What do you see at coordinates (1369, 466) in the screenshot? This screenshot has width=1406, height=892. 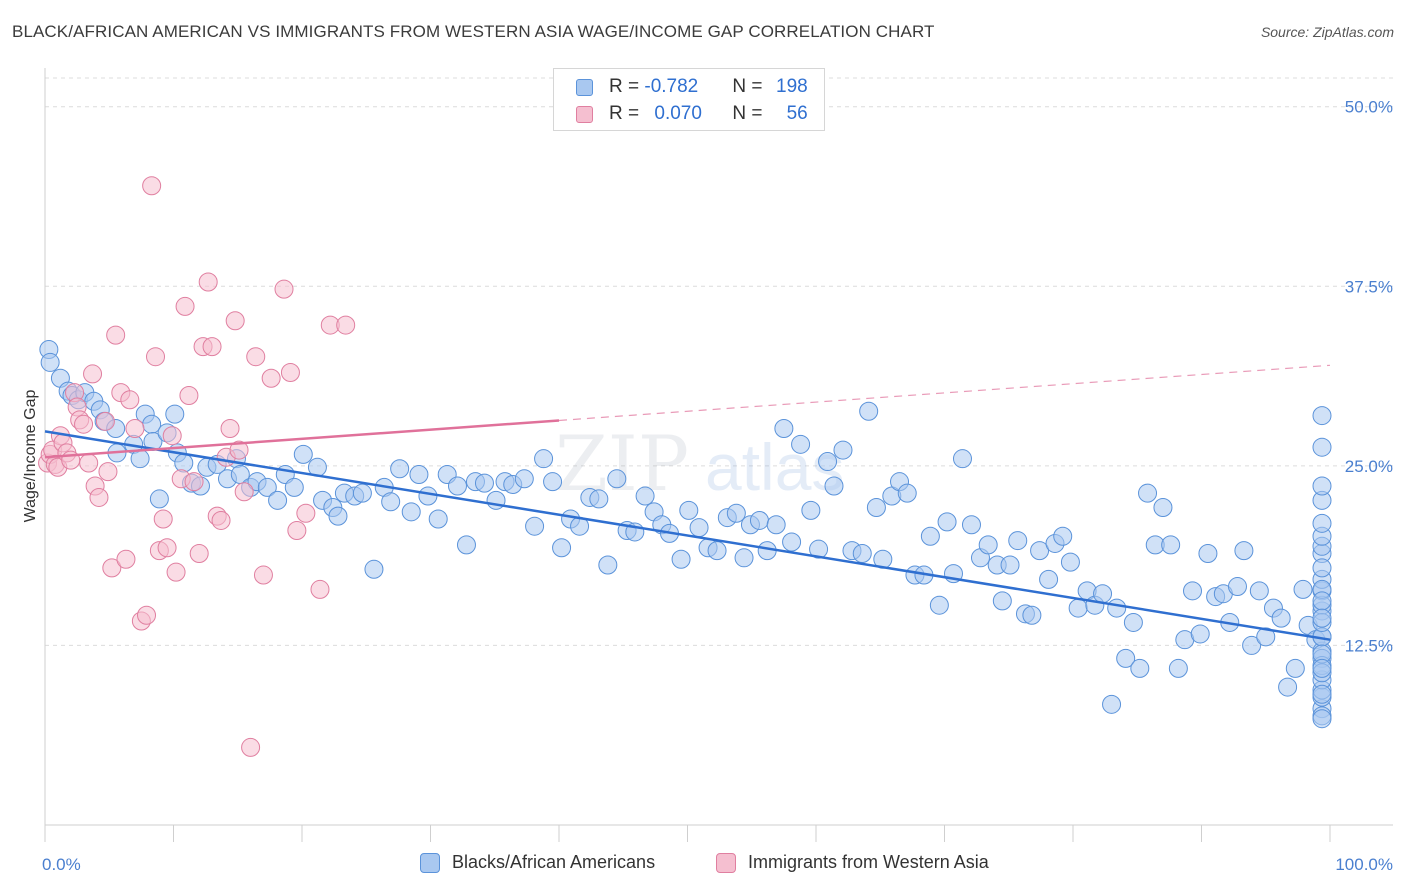 I see `y-tick-label: 25.0%` at bounding box center [1369, 466].